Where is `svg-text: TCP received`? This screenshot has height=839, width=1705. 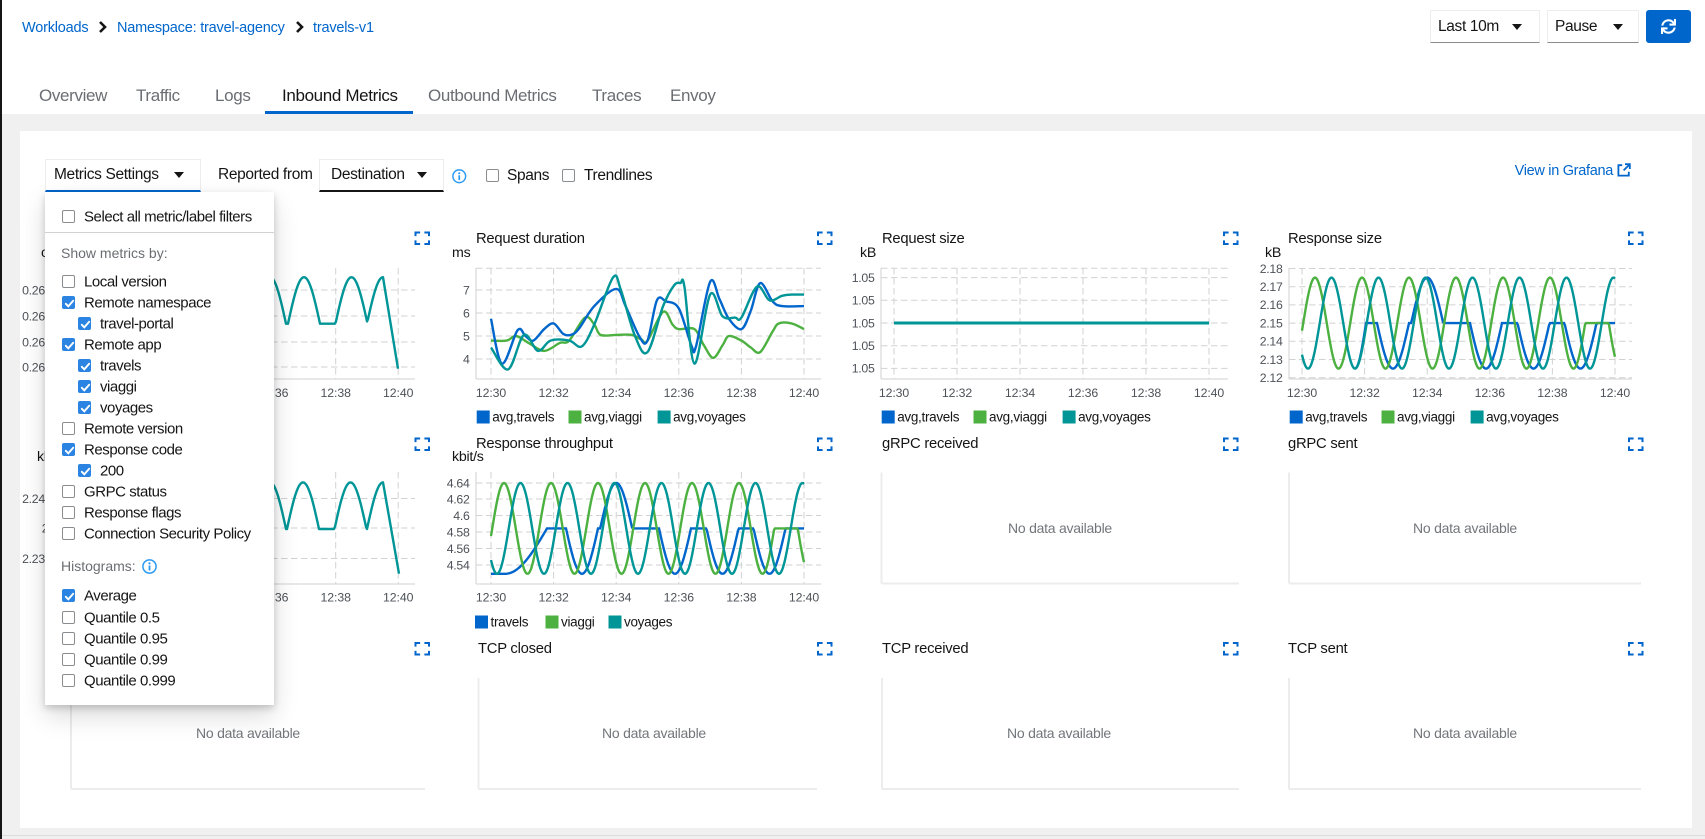 svg-text: TCP received is located at coordinates (925, 649).